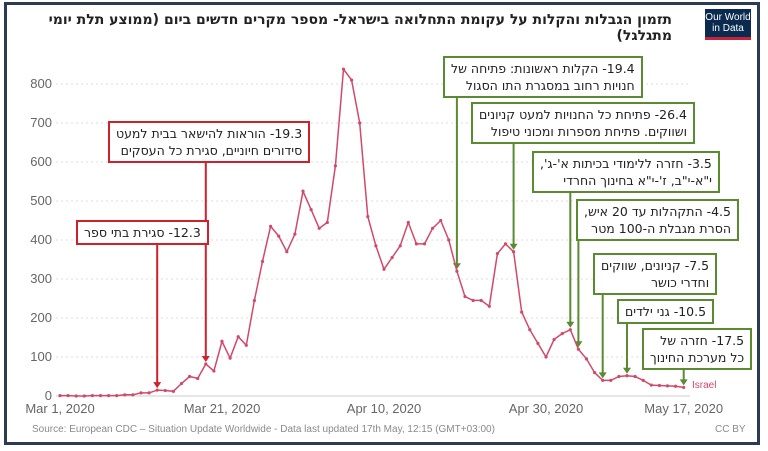 This screenshot has height=451, width=768. Describe the element at coordinates (60, 408) in the screenshot. I see `x-tick-label: Mar 1, 2020` at that location.